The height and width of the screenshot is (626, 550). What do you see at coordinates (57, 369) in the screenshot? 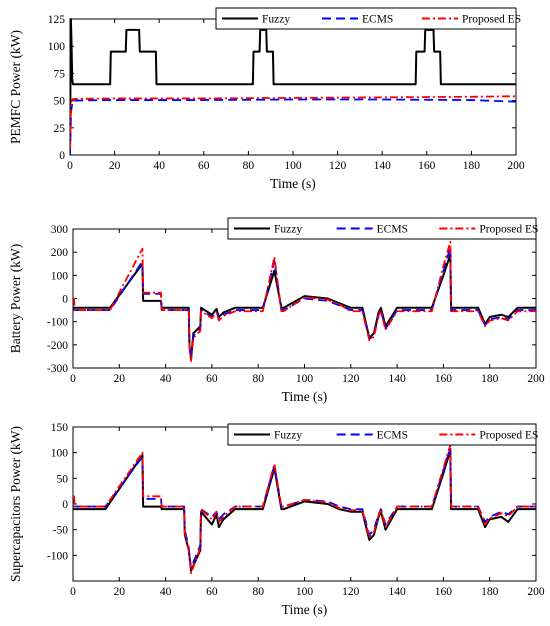
I see `y-tick-label: -300` at bounding box center [57, 369].